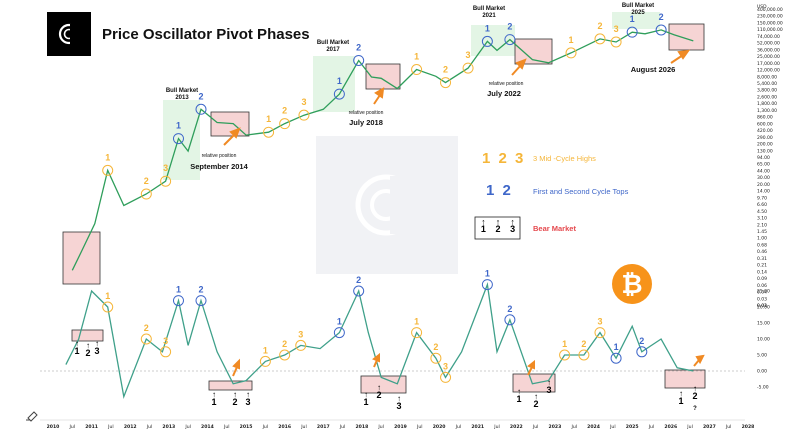 Image resolution: width=800 pixels, height=433 pixels. I want to click on y-tick-label: 2.10, so click(762, 225).